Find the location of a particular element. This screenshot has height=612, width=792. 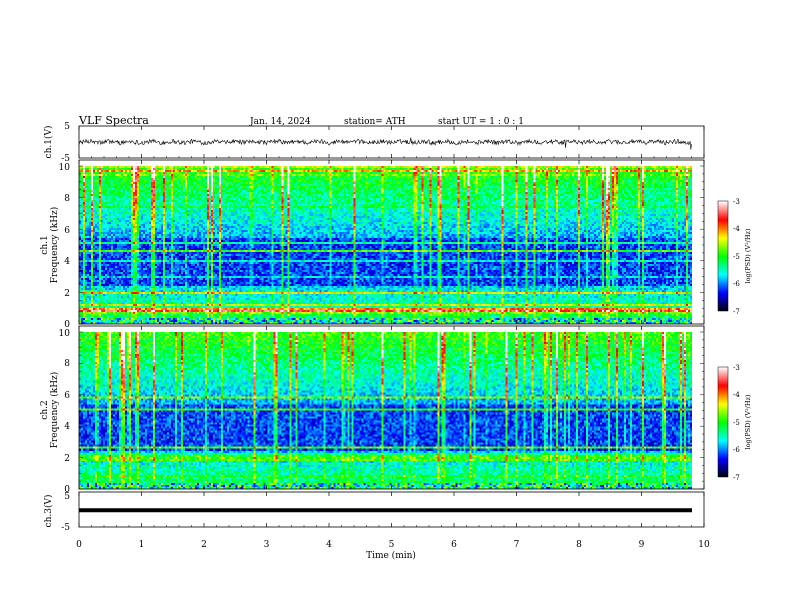

ch1-freq-tick-2: 2 is located at coordinates (67, 294).